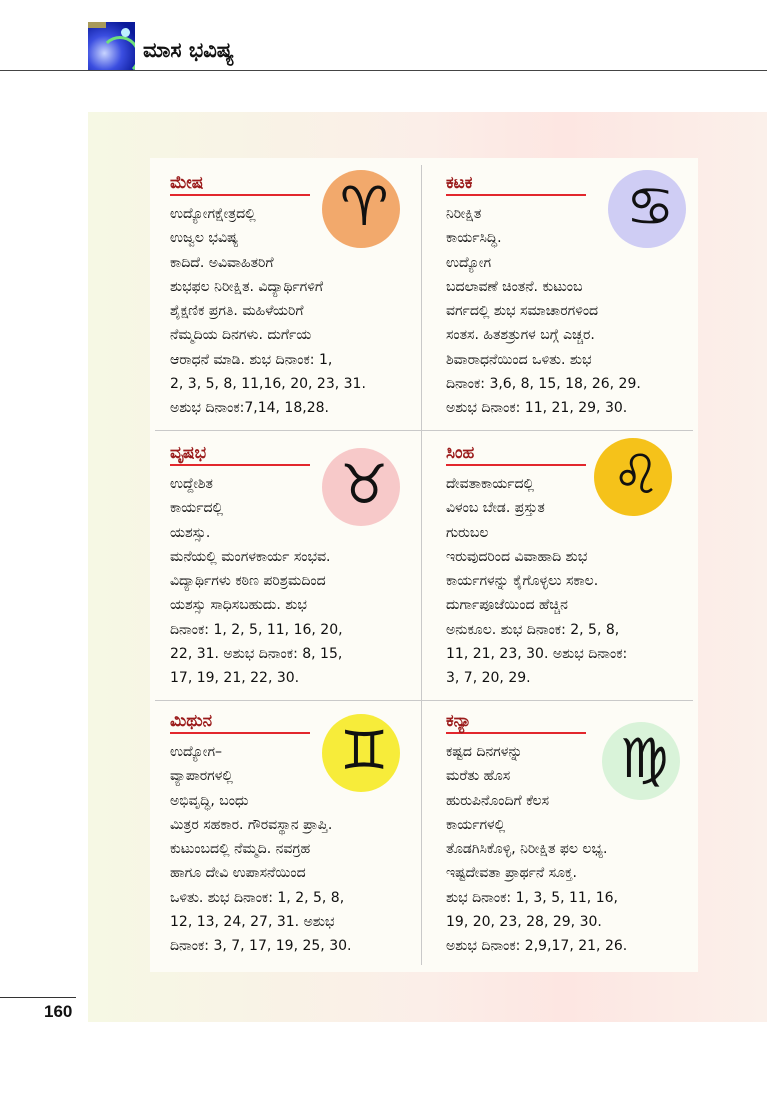 This screenshot has height=1093, width=767. I want to click on forecast-line: ಅಭಿವೃದ್ಧಿ, ಬಂಧು, so click(209, 800).